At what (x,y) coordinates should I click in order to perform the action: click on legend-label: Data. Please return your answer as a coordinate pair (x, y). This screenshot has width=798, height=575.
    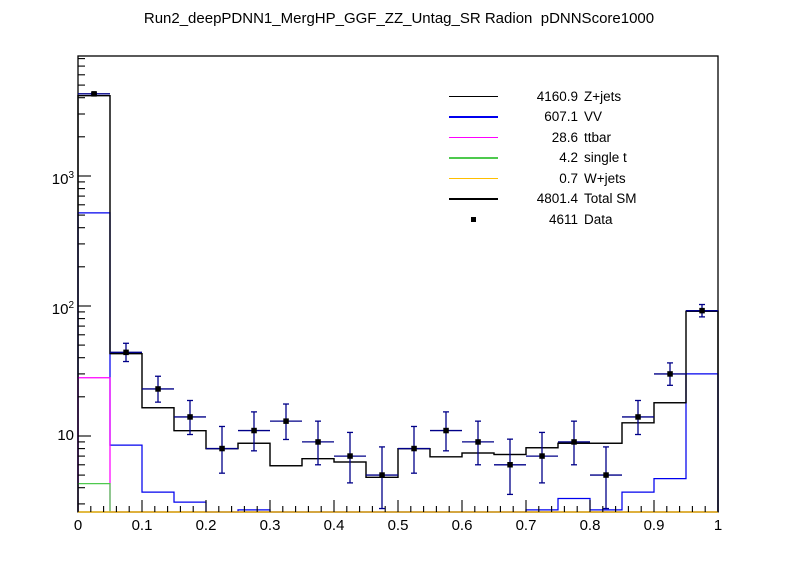
    Looking at the image, I should click on (598, 219).